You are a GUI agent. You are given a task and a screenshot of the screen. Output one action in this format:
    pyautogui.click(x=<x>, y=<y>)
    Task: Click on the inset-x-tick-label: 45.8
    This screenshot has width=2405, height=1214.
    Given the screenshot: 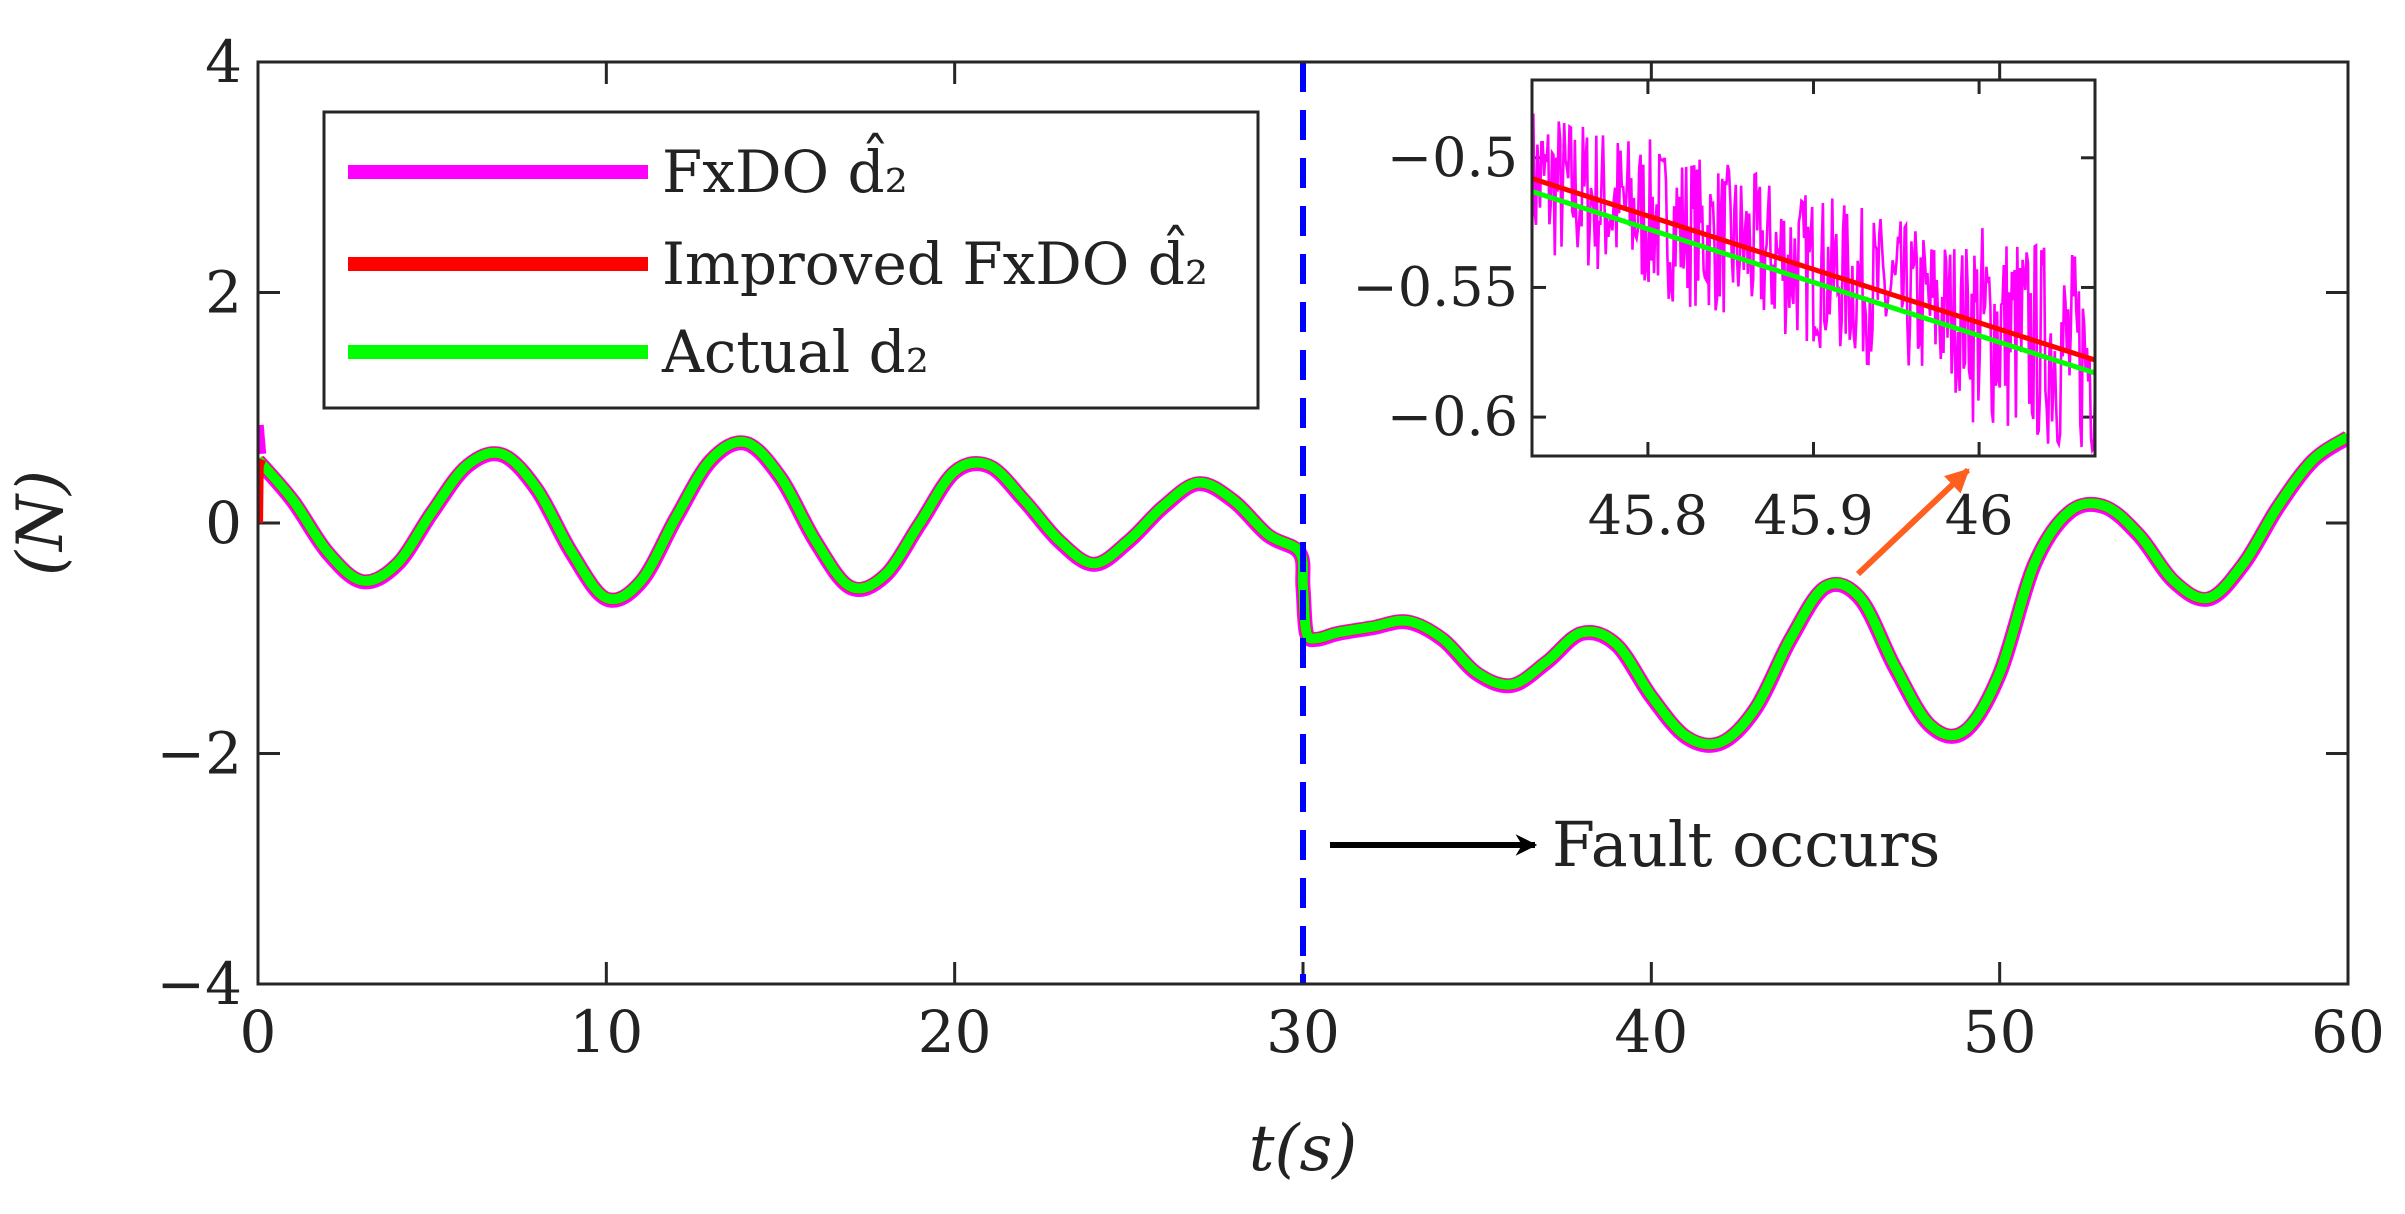 What is the action you would take?
    pyautogui.click(x=1648, y=515)
    